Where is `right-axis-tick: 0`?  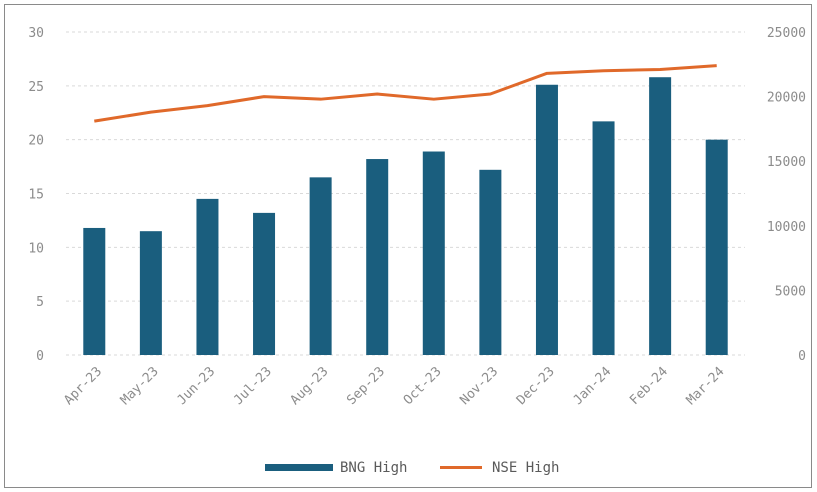
right-axis-tick: 0 is located at coordinates (802, 356).